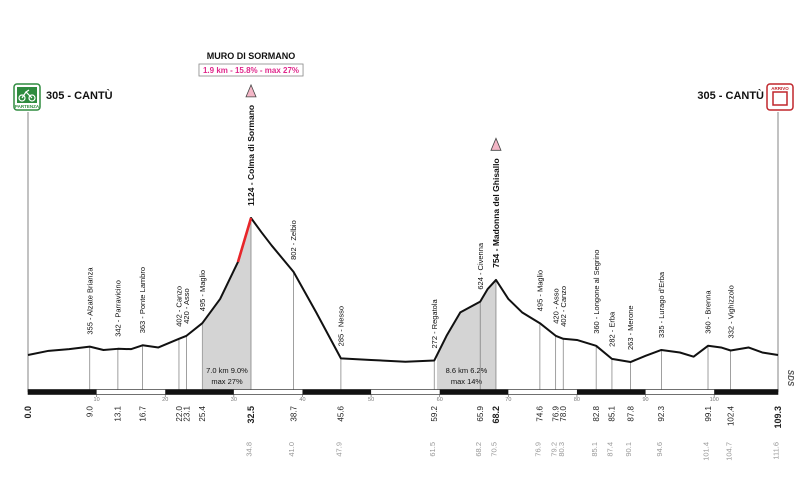  I want to click on climb-shade, so click(466, 335).